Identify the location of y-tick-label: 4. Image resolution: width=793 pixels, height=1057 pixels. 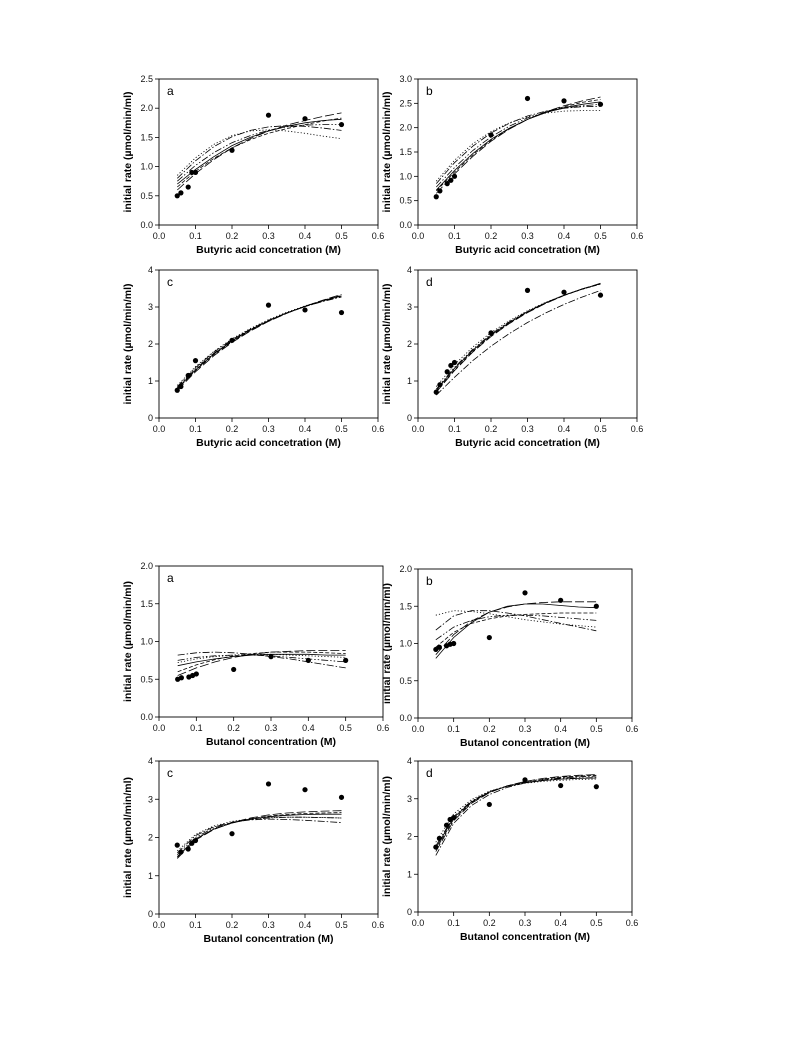
(409, 270).